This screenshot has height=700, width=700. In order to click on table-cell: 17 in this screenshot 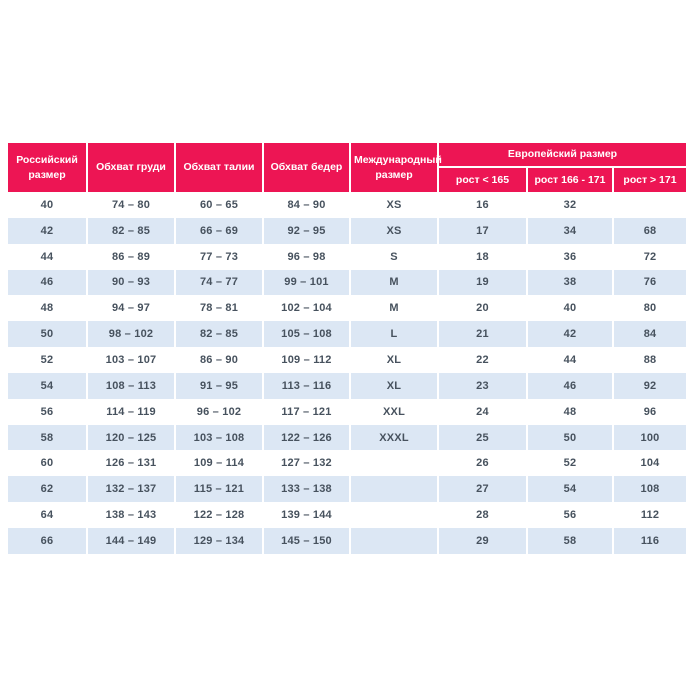, I will do `click(482, 230)`.